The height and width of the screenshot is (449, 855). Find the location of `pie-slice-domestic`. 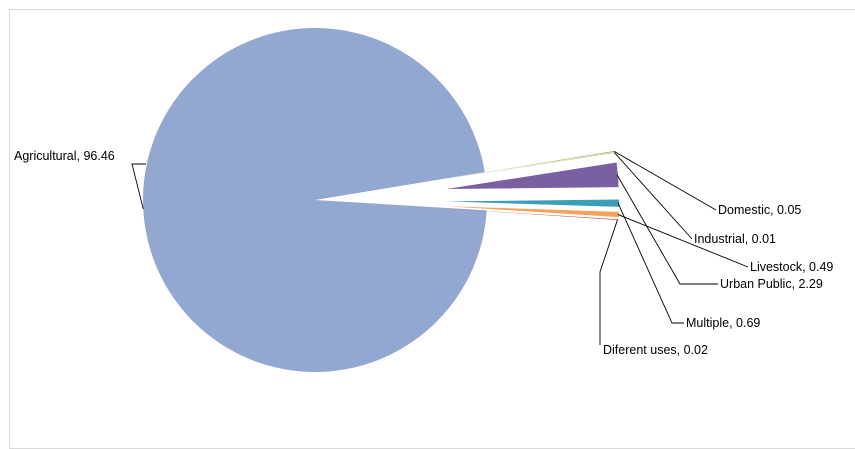

pie-slice-domestic is located at coordinates (530, 164).